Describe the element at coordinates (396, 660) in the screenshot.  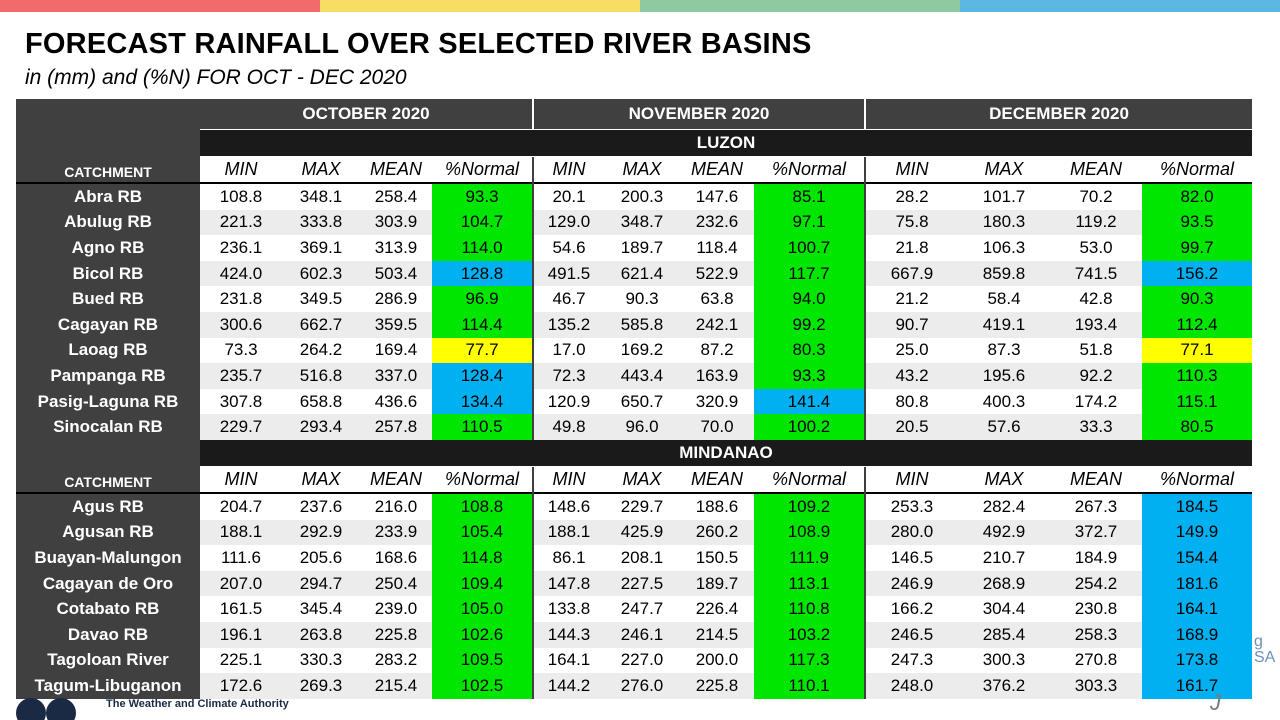
I see `rainfall-value-cell: 283.2` at that location.